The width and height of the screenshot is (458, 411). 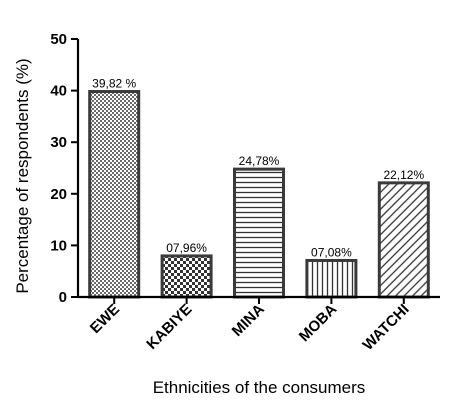 I want to click on y-tick-label: 20, so click(x=58, y=194).